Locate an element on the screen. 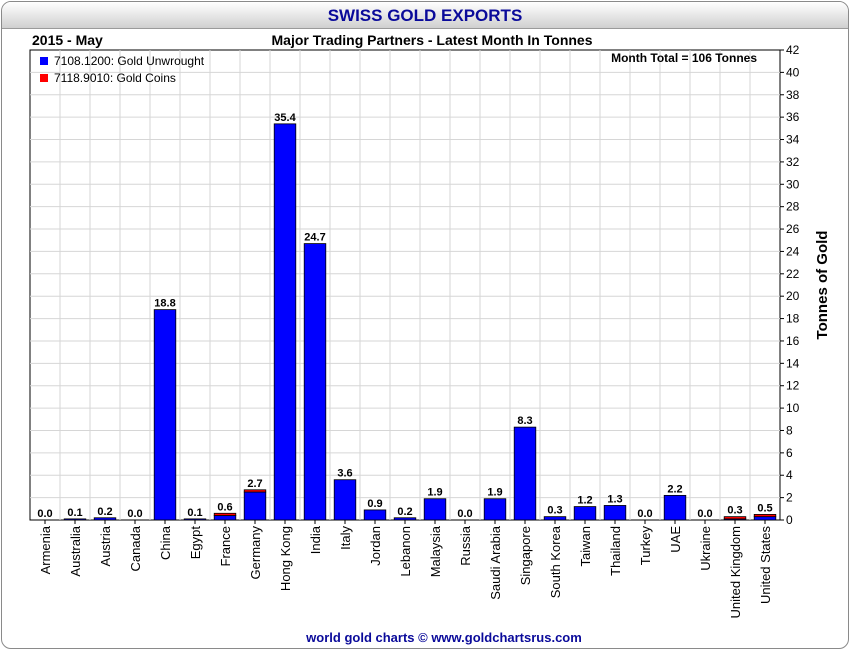 The width and height of the screenshot is (850, 650). y-tick-label: 16 is located at coordinates (793, 341).